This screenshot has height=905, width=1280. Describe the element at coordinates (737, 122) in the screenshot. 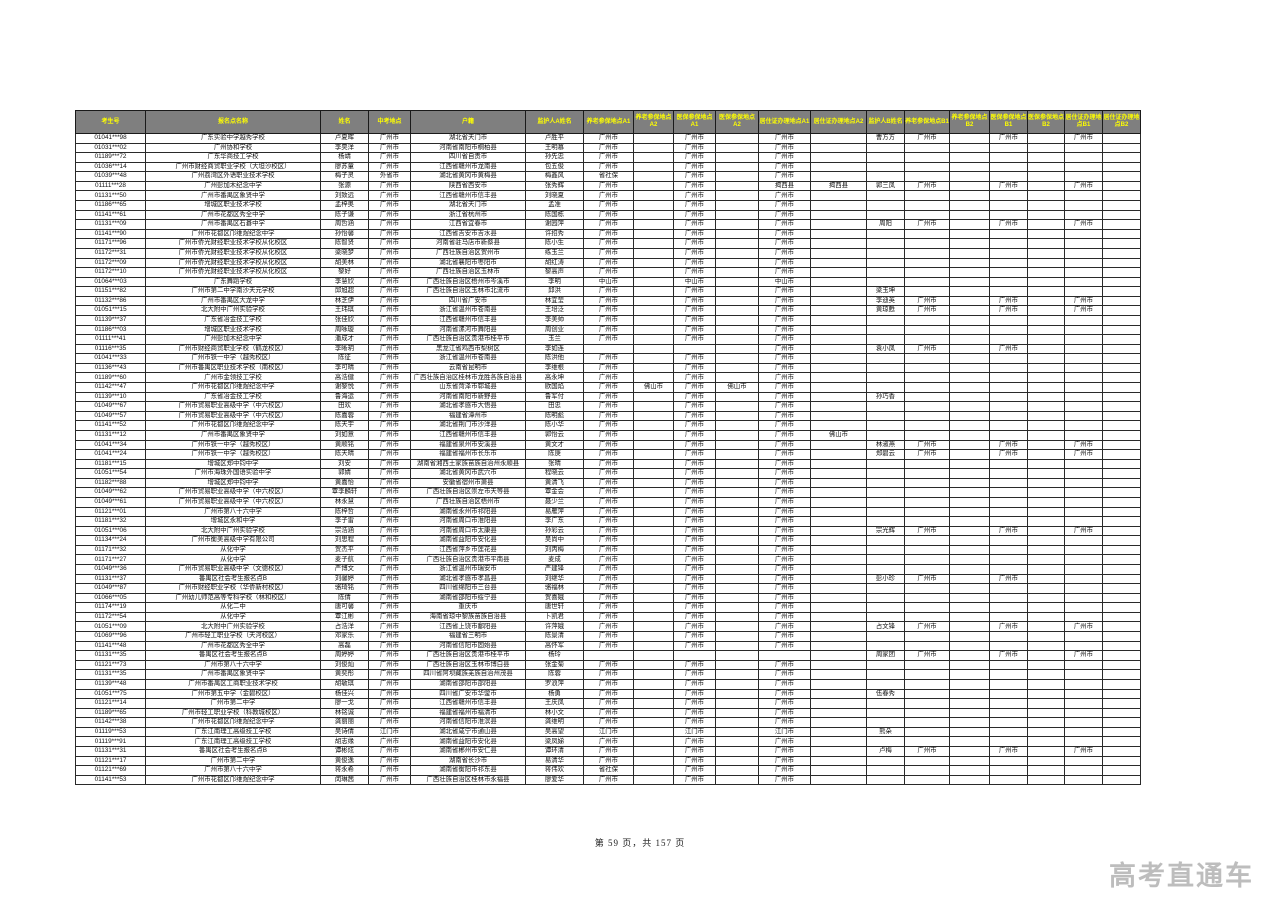

I see `header-cell: 医保参保地点A2` at that location.